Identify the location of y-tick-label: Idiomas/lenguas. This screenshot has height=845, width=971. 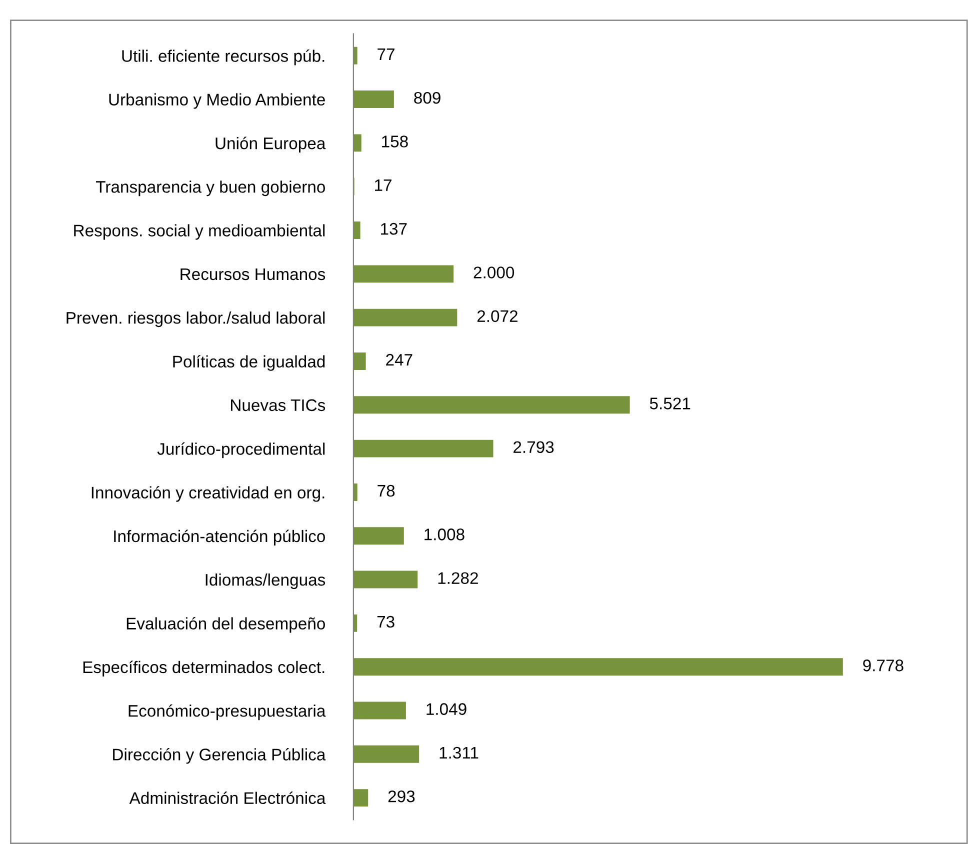
(266, 581).